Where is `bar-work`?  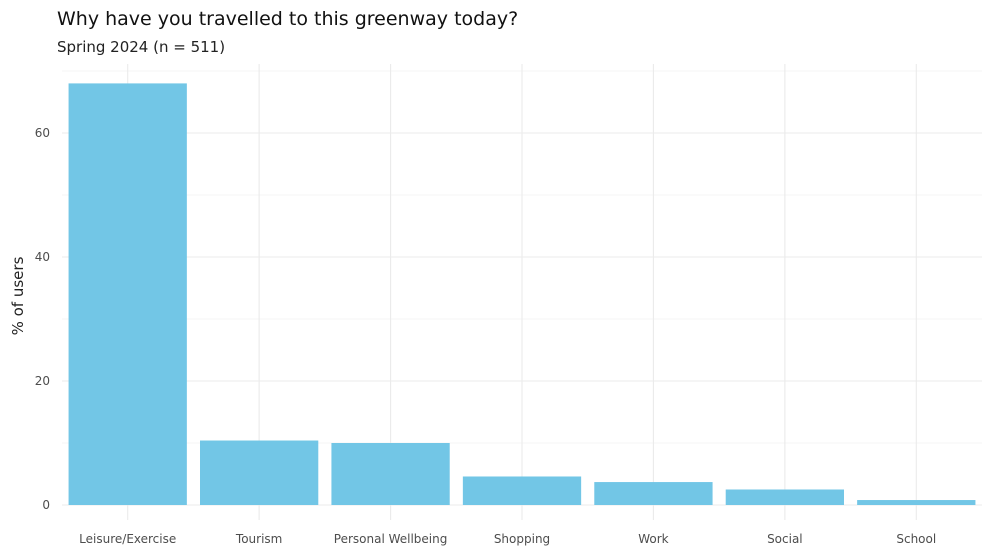 bar-work is located at coordinates (653, 493).